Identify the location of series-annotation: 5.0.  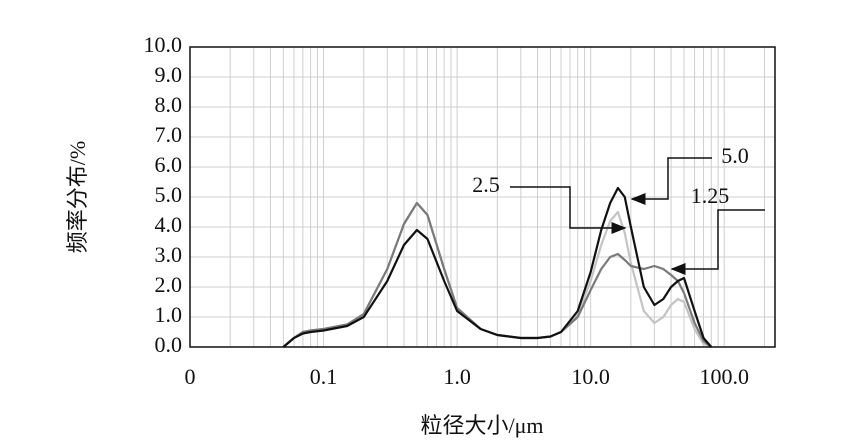
(735, 155).